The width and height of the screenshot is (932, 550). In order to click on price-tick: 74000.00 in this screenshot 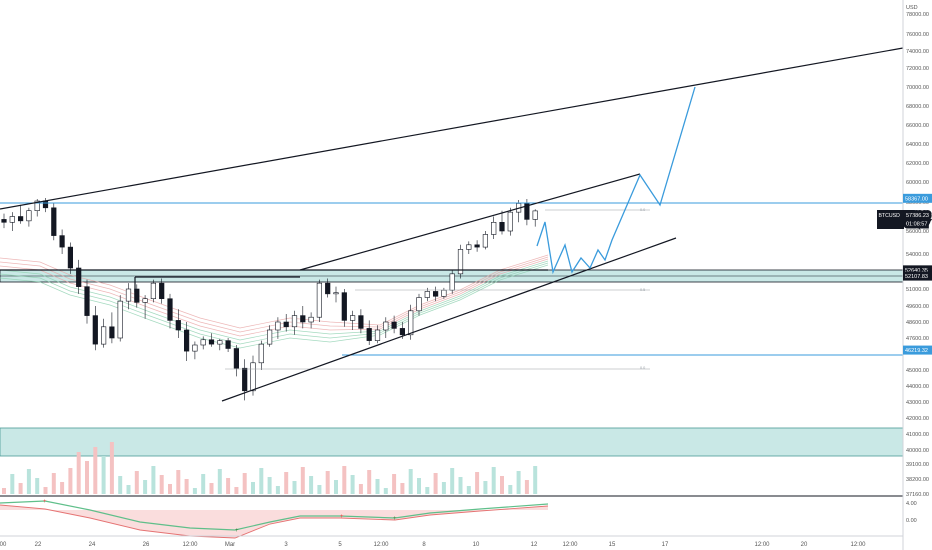, I will do `click(917, 52)`.